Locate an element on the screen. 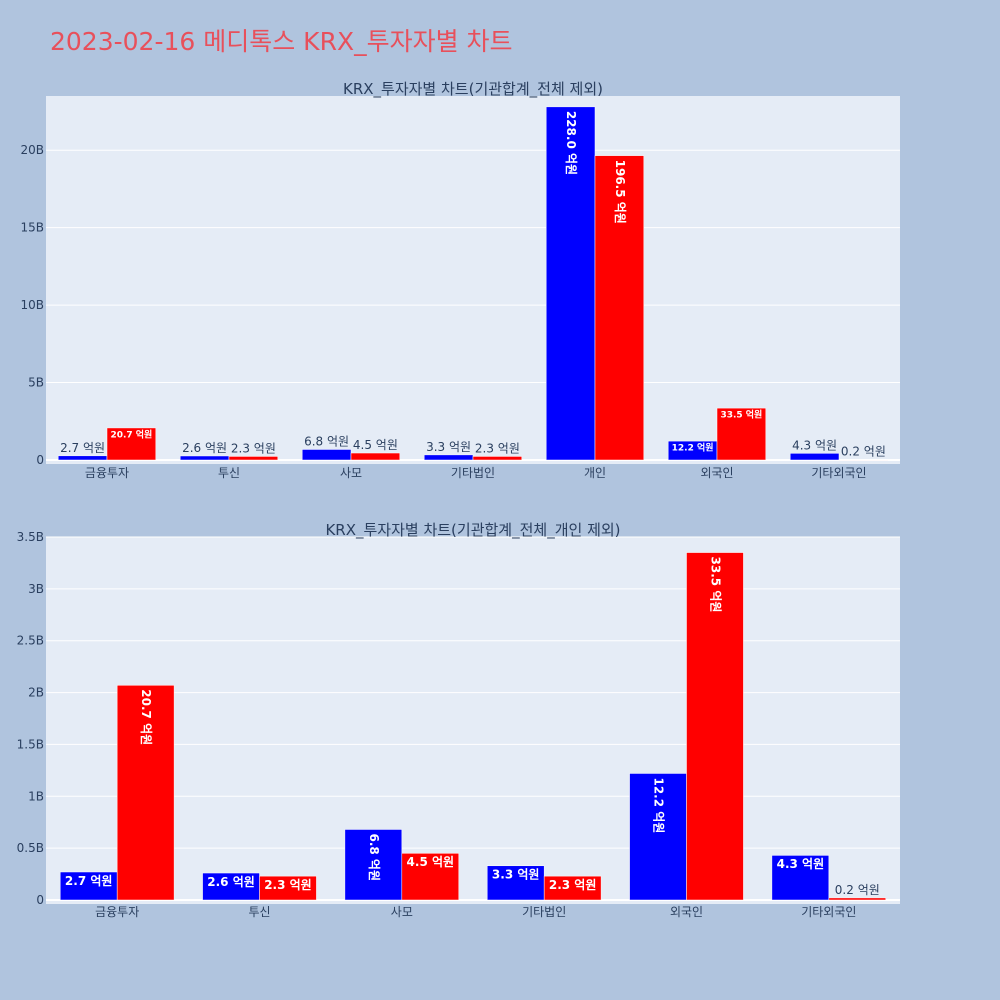 The height and width of the screenshot is (1000, 1000). x-ticks-top: 금융투자 투신 사모 기타법인 개인 외국인 기타외국인 is located at coordinates (476, 473).